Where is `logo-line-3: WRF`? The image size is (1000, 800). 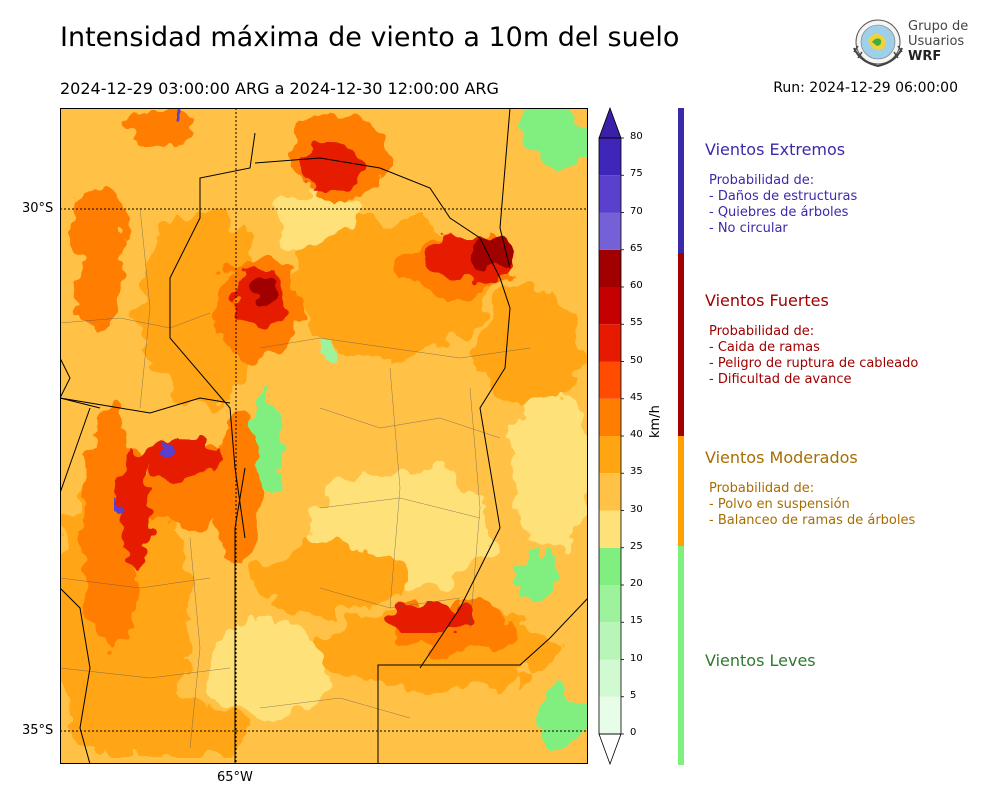 logo-line-3: WRF is located at coordinates (925, 56).